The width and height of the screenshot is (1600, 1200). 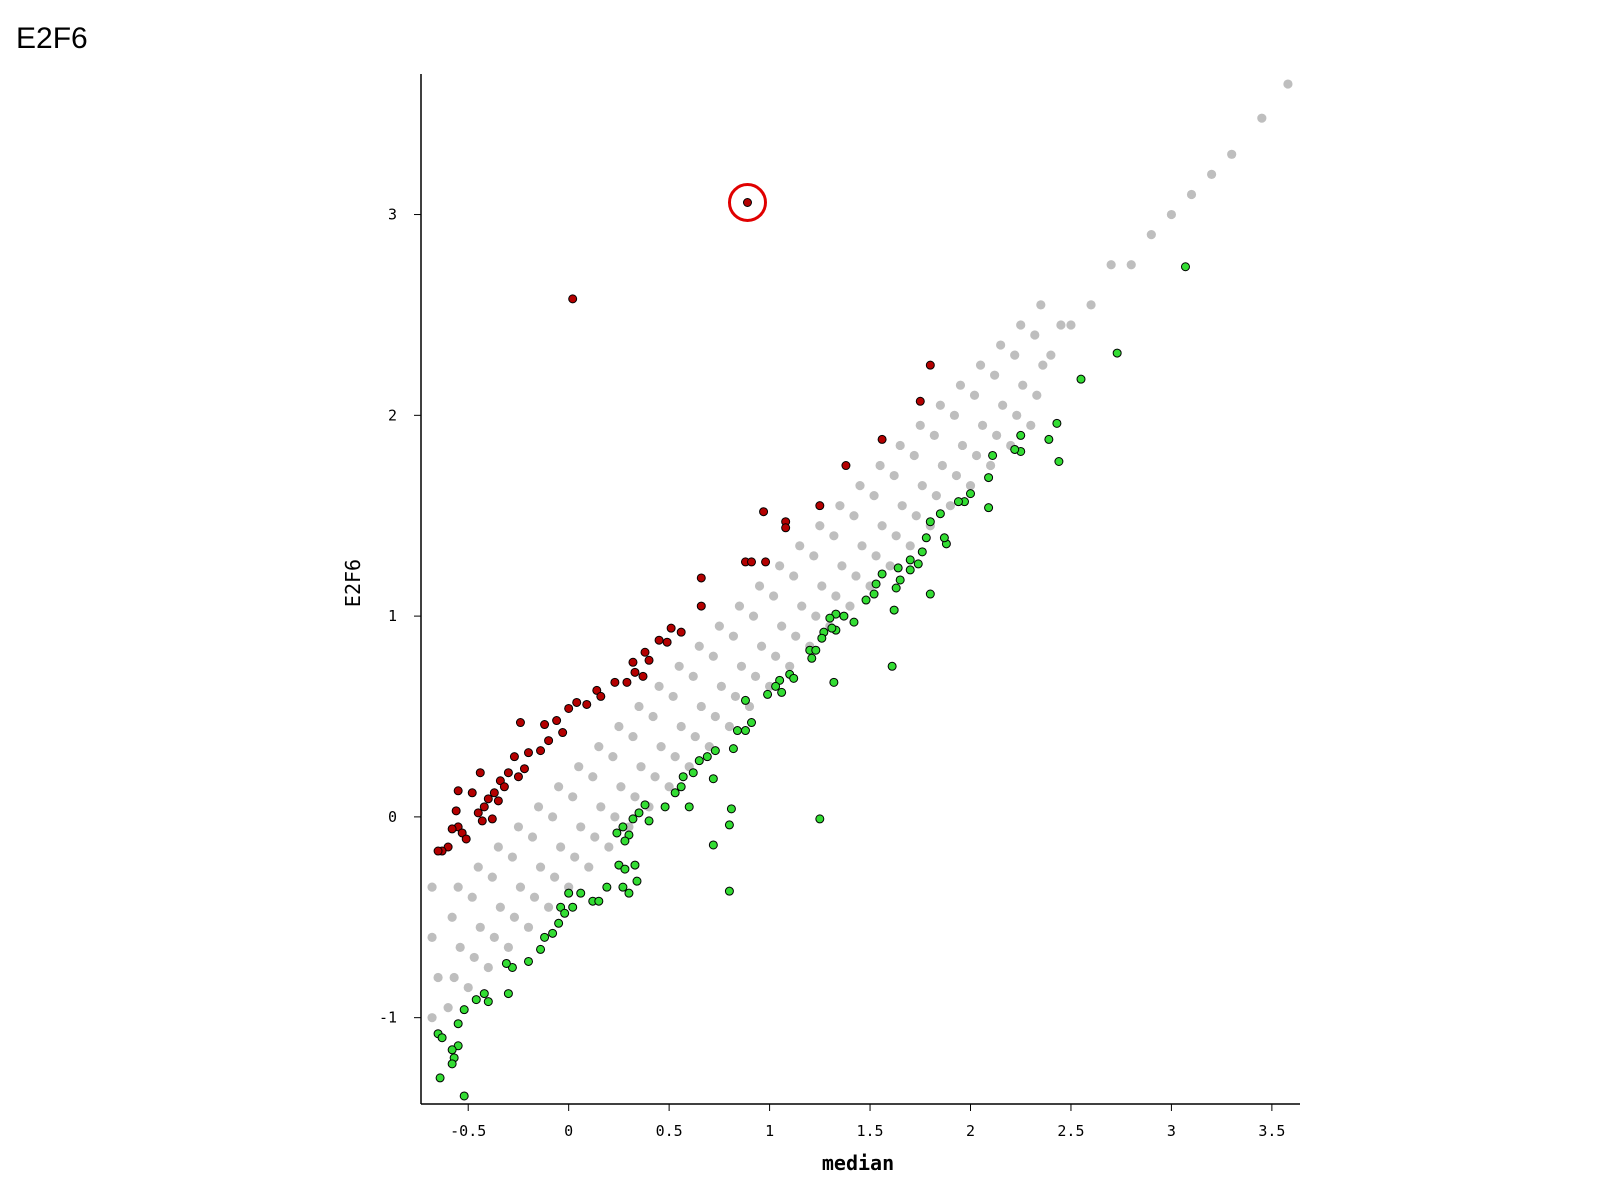 I want to click on x-tick-label: 1.5, so click(x=869, y=1131).